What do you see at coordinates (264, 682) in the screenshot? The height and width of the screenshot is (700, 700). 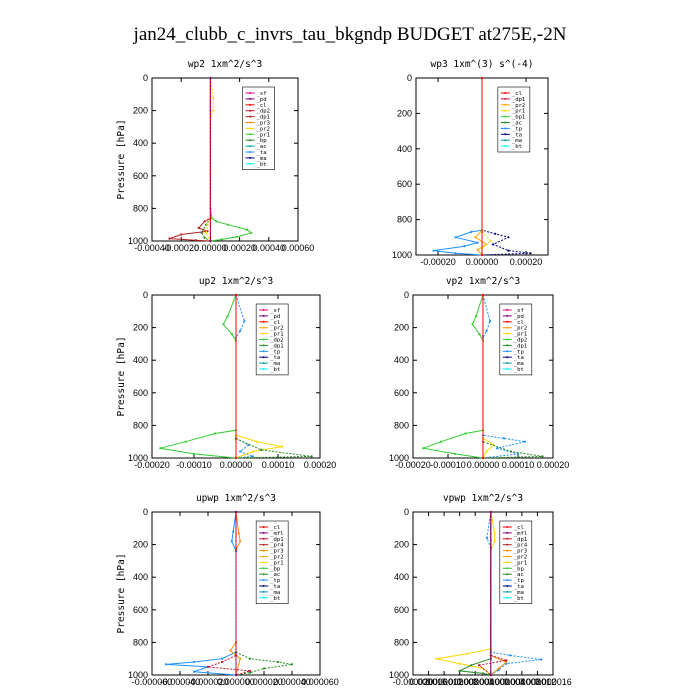 I see `x-tick-label: 0.000020` at bounding box center [264, 682].